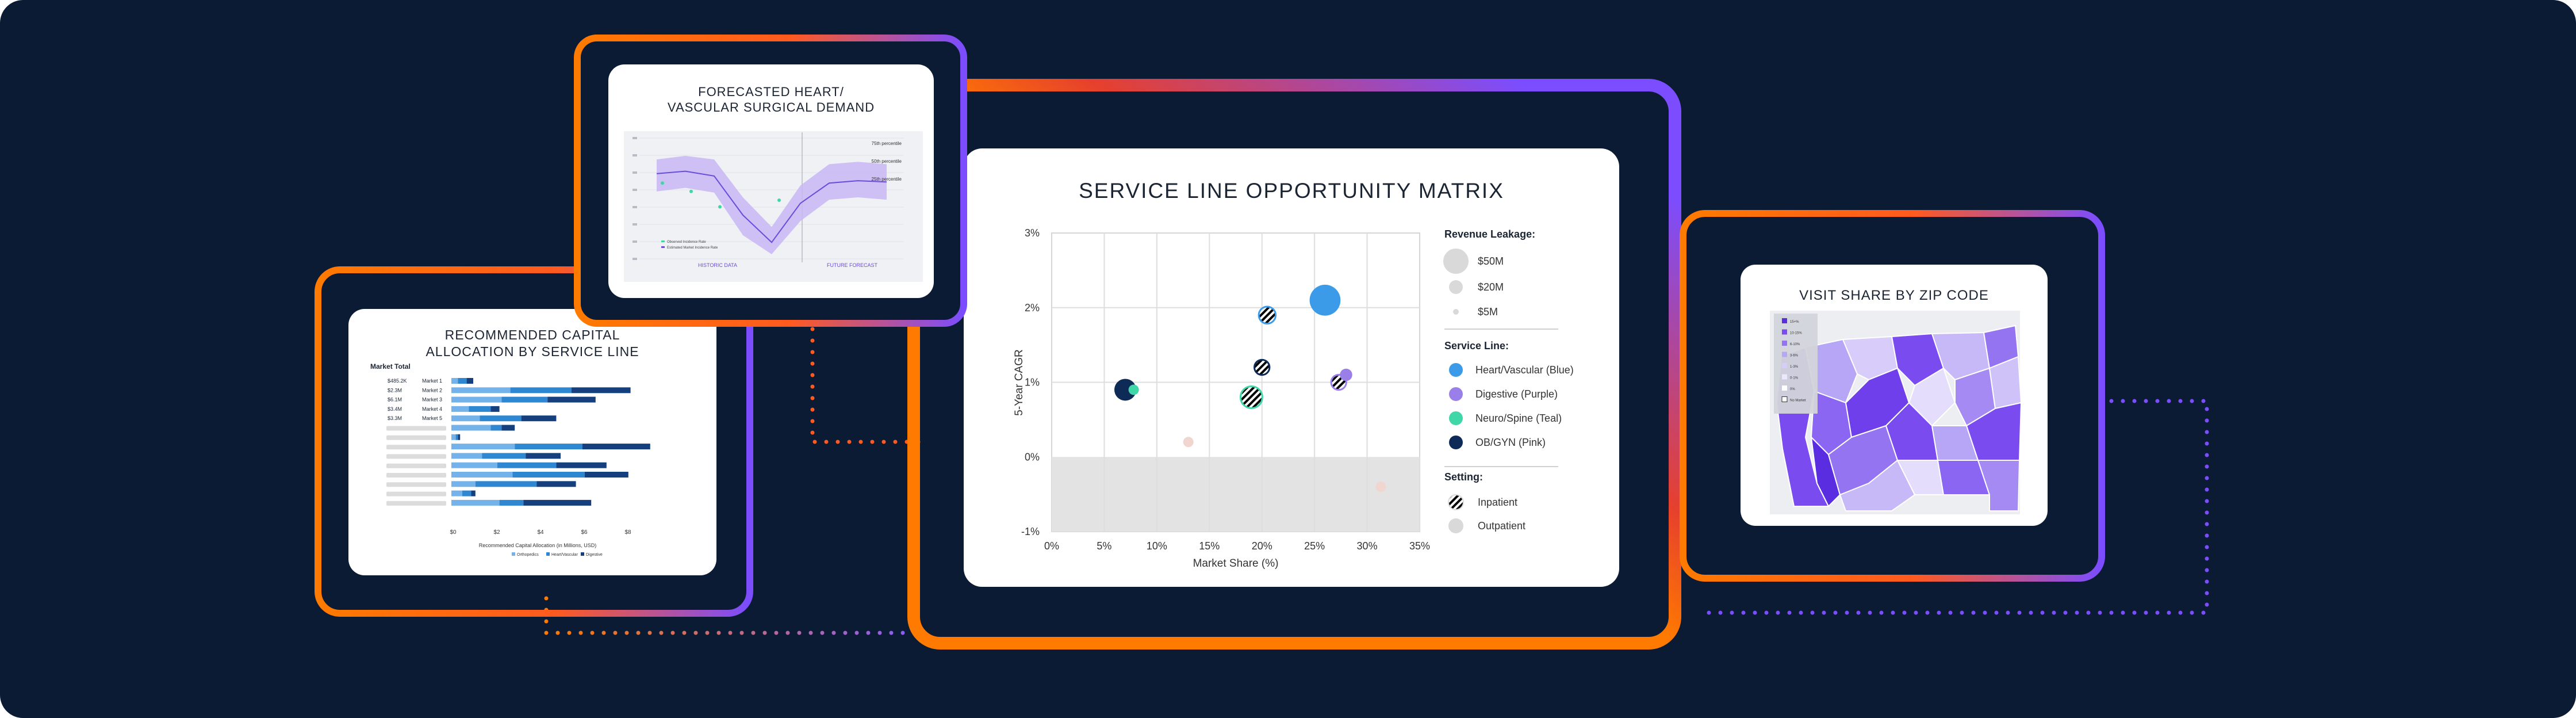 Image resolution: width=2576 pixels, height=718 pixels. I want to click on capital-row-market: Market 3, so click(432, 400).